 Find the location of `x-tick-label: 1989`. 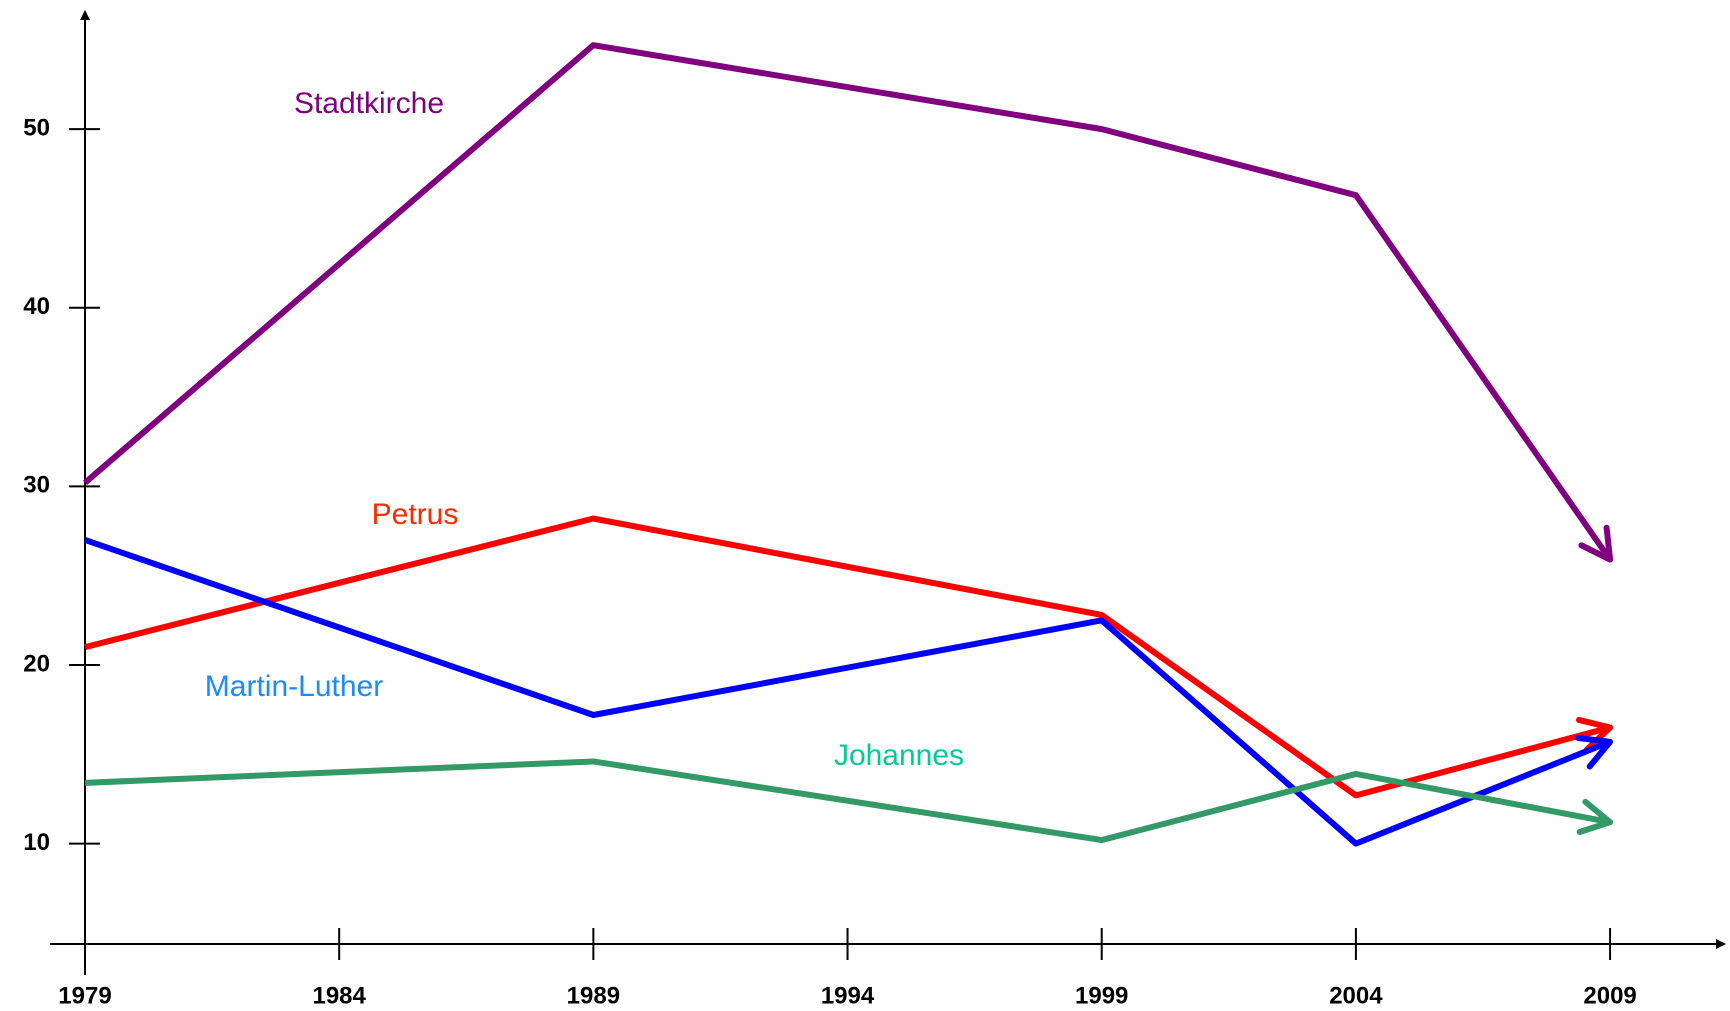

x-tick-label: 1989 is located at coordinates (593, 995).